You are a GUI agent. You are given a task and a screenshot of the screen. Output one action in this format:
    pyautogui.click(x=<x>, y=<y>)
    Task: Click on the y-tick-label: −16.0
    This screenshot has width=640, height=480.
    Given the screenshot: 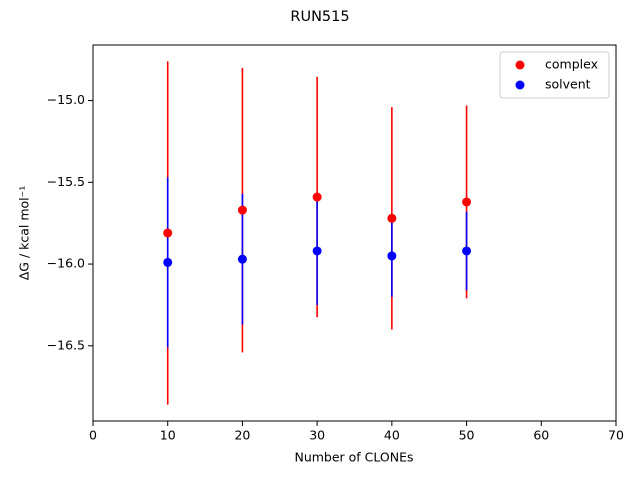 What is the action you would take?
    pyautogui.click(x=66, y=263)
    